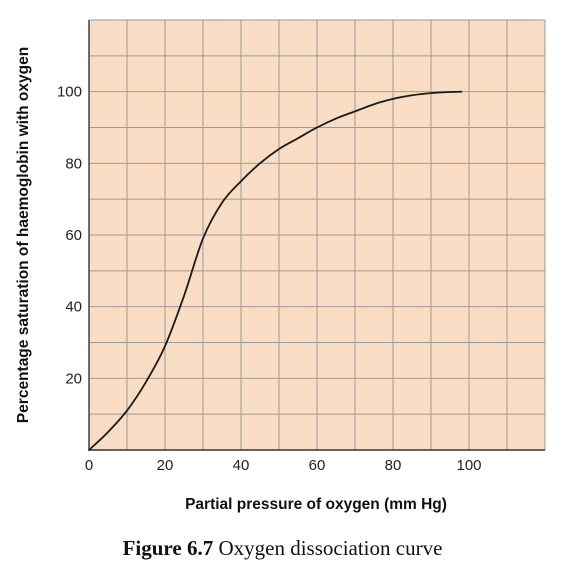 The width and height of the screenshot is (565, 579). What do you see at coordinates (241, 465) in the screenshot?
I see `x-tick-label: 40` at bounding box center [241, 465].